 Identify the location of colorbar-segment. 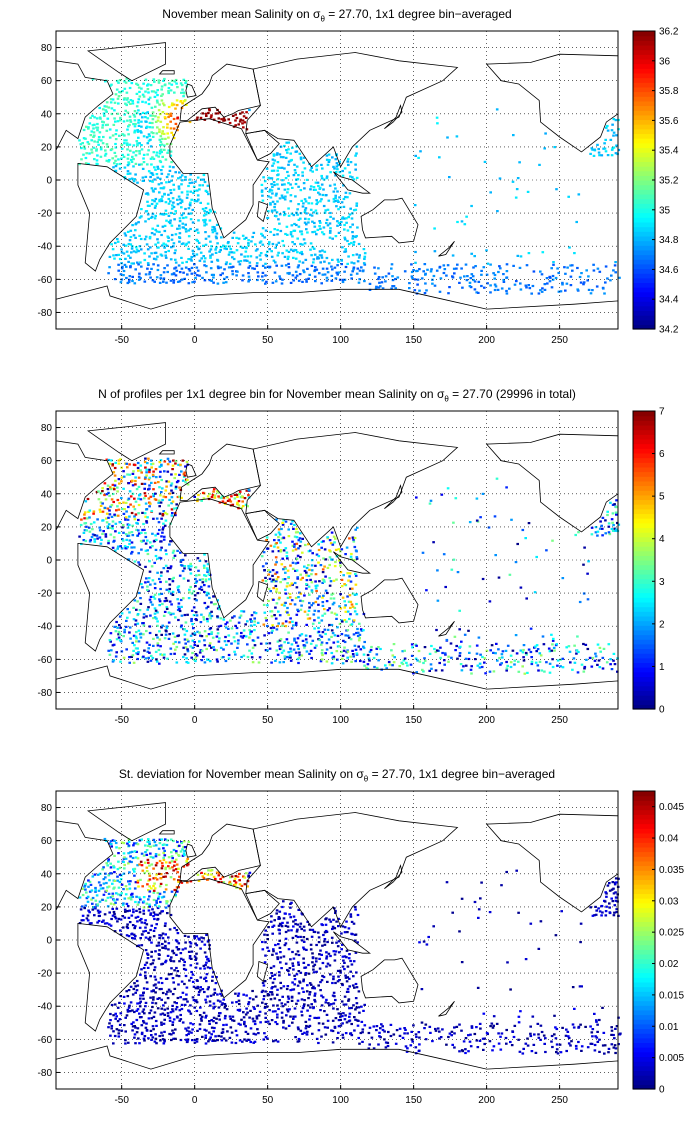
(644, 642).